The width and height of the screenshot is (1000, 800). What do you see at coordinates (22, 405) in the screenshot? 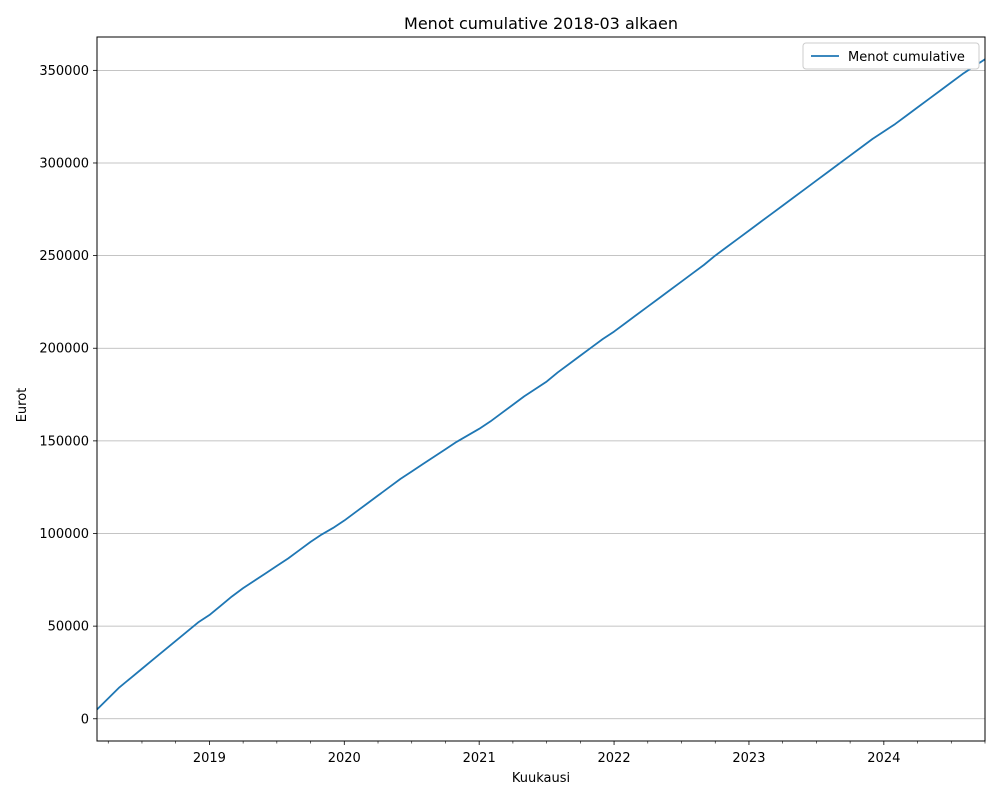
I see `y-axis-label: Eurot` at bounding box center [22, 405].